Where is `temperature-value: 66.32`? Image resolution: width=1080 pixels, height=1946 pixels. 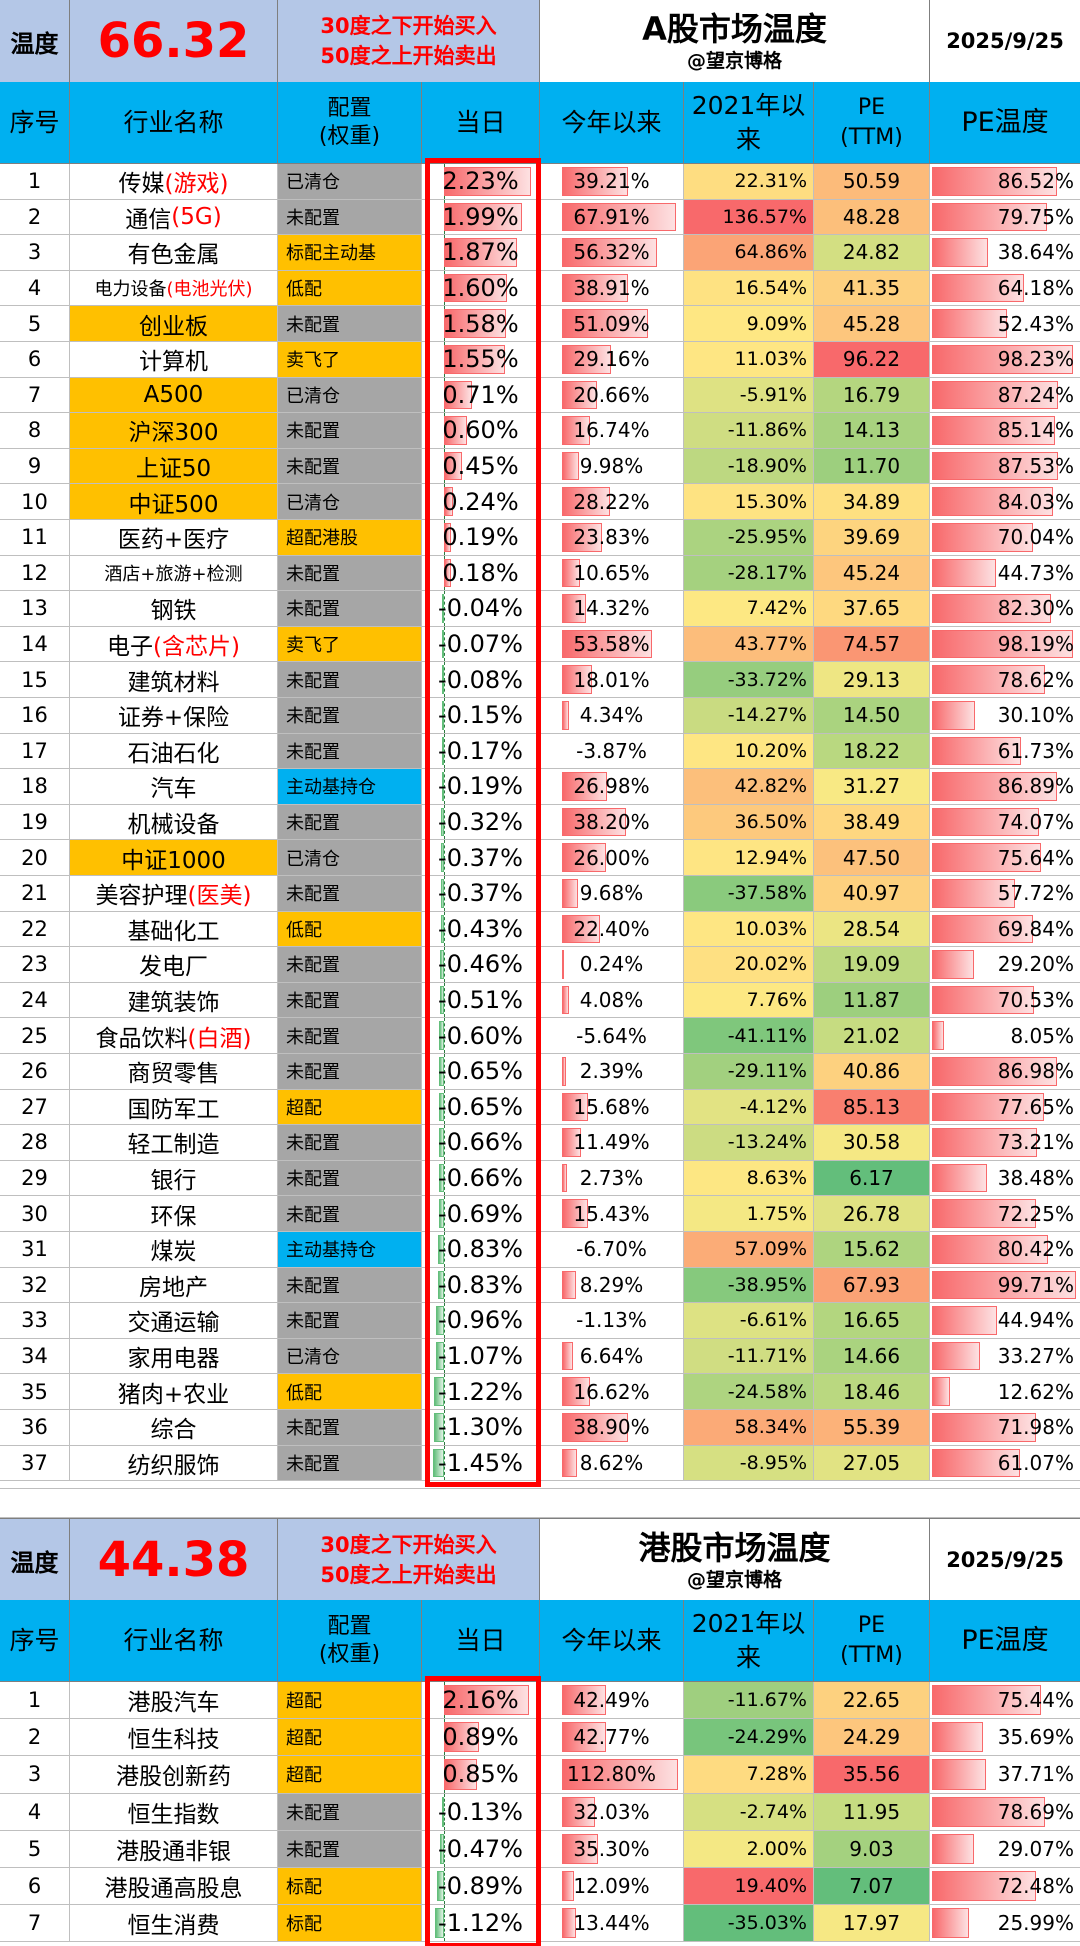
temperature-value: 66.32 is located at coordinates (174, 41).